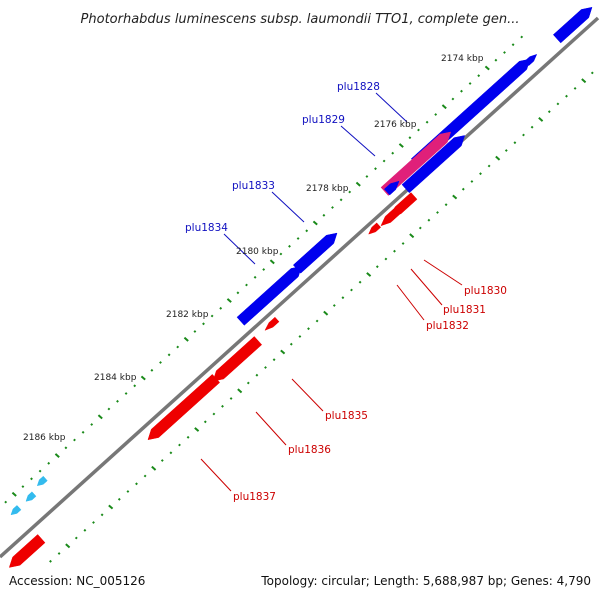 The height and width of the screenshot is (600, 600). I want to click on plu1835-leader, so click(307, 395).